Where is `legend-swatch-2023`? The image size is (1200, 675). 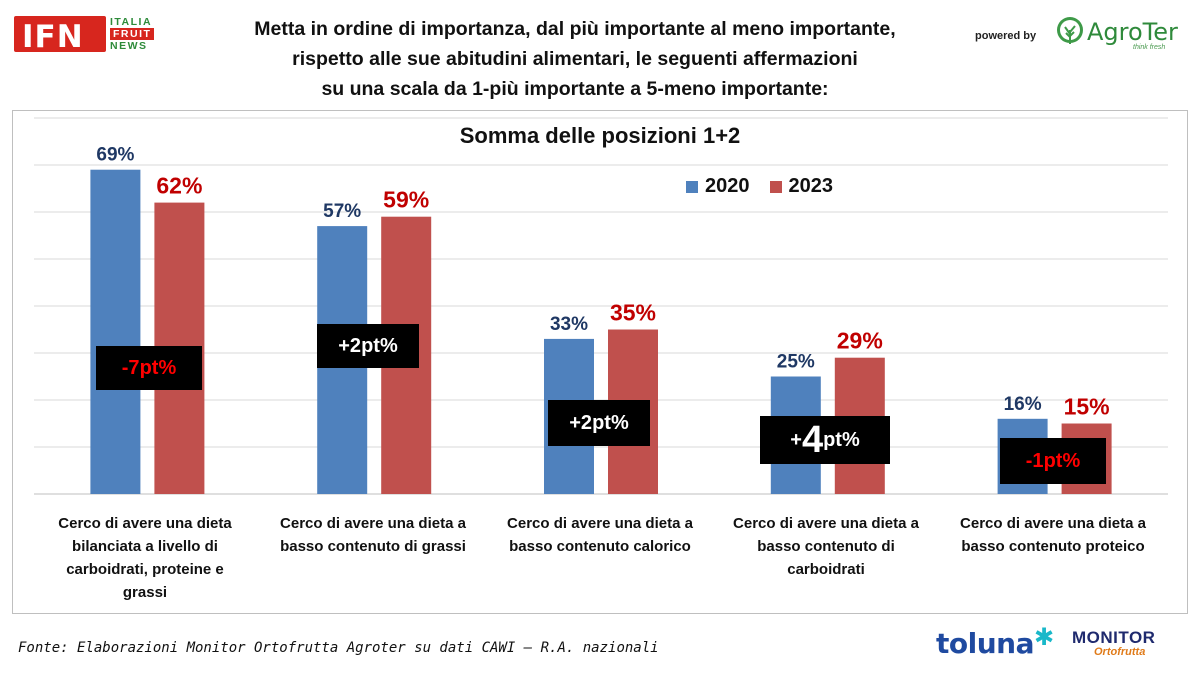 legend-swatch-2023 is located at coordinates (775, 186).